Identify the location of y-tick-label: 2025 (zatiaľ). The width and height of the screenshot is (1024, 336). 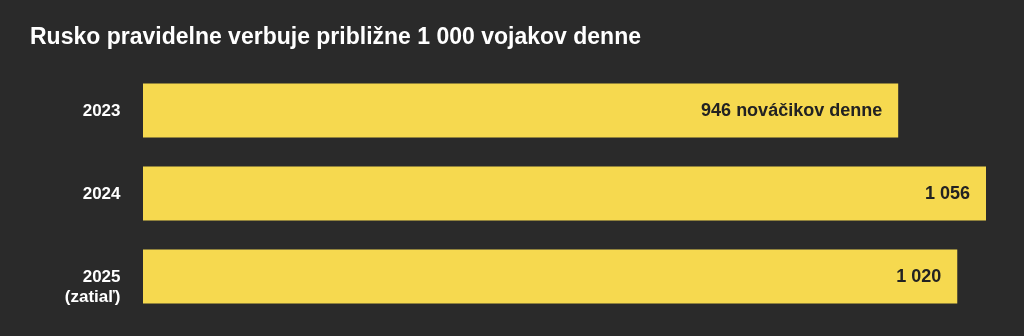
(92, 286).